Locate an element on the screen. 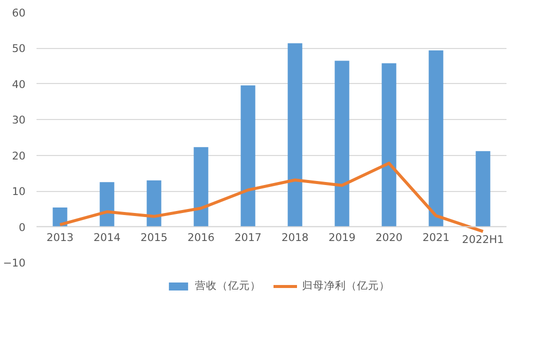 The width and height of the screenshot is (537, 341). x-tick-label: 2014 is located at coordinates (107, 237).